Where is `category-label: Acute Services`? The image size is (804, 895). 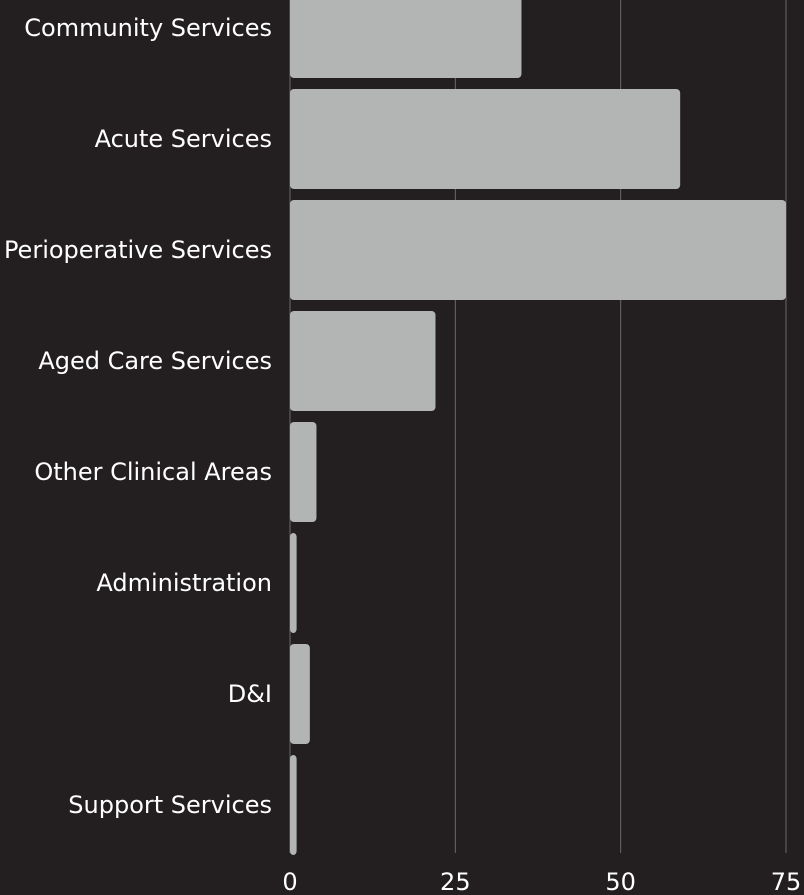 category-label: Acute Services is located at coordinates (183, 139).